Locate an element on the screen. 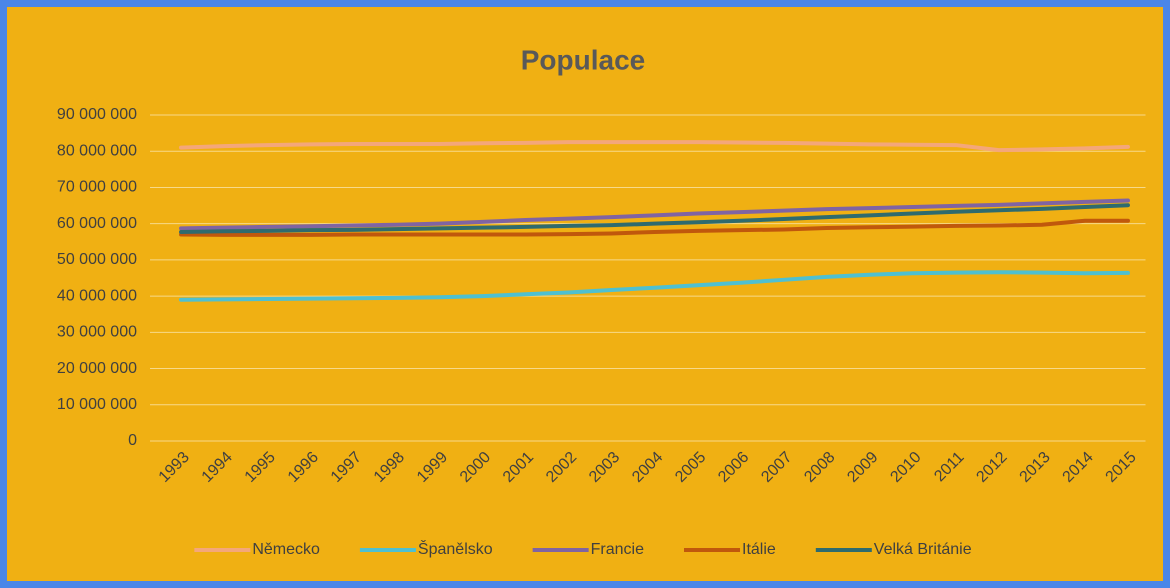 The width and height of the screenshot is (1170, 588). y-tick-label: 0 is located at coordinates (132, 440).